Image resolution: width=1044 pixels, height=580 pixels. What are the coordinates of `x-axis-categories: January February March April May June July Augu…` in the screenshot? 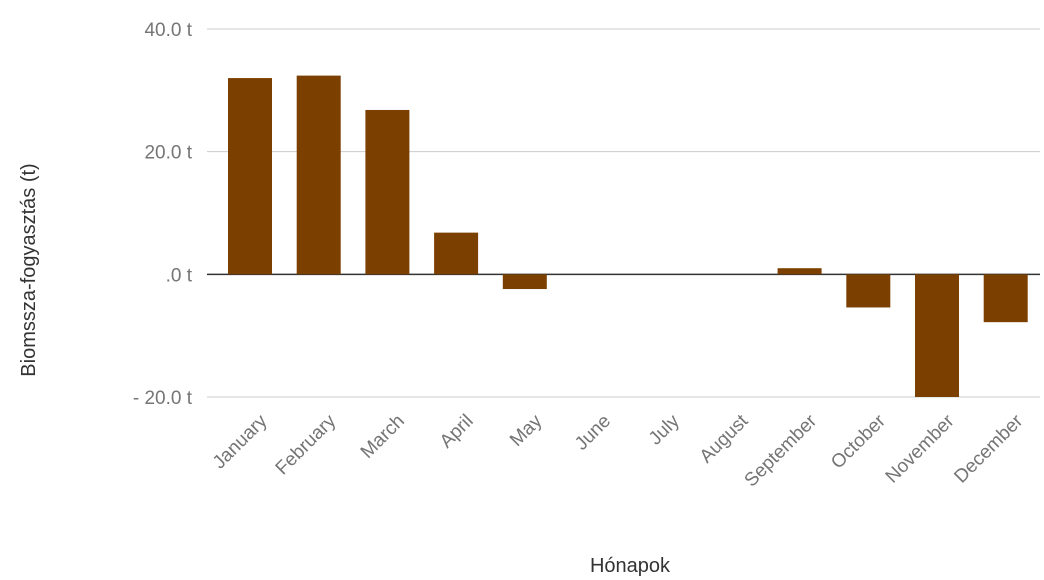 It's located at (618, 450).